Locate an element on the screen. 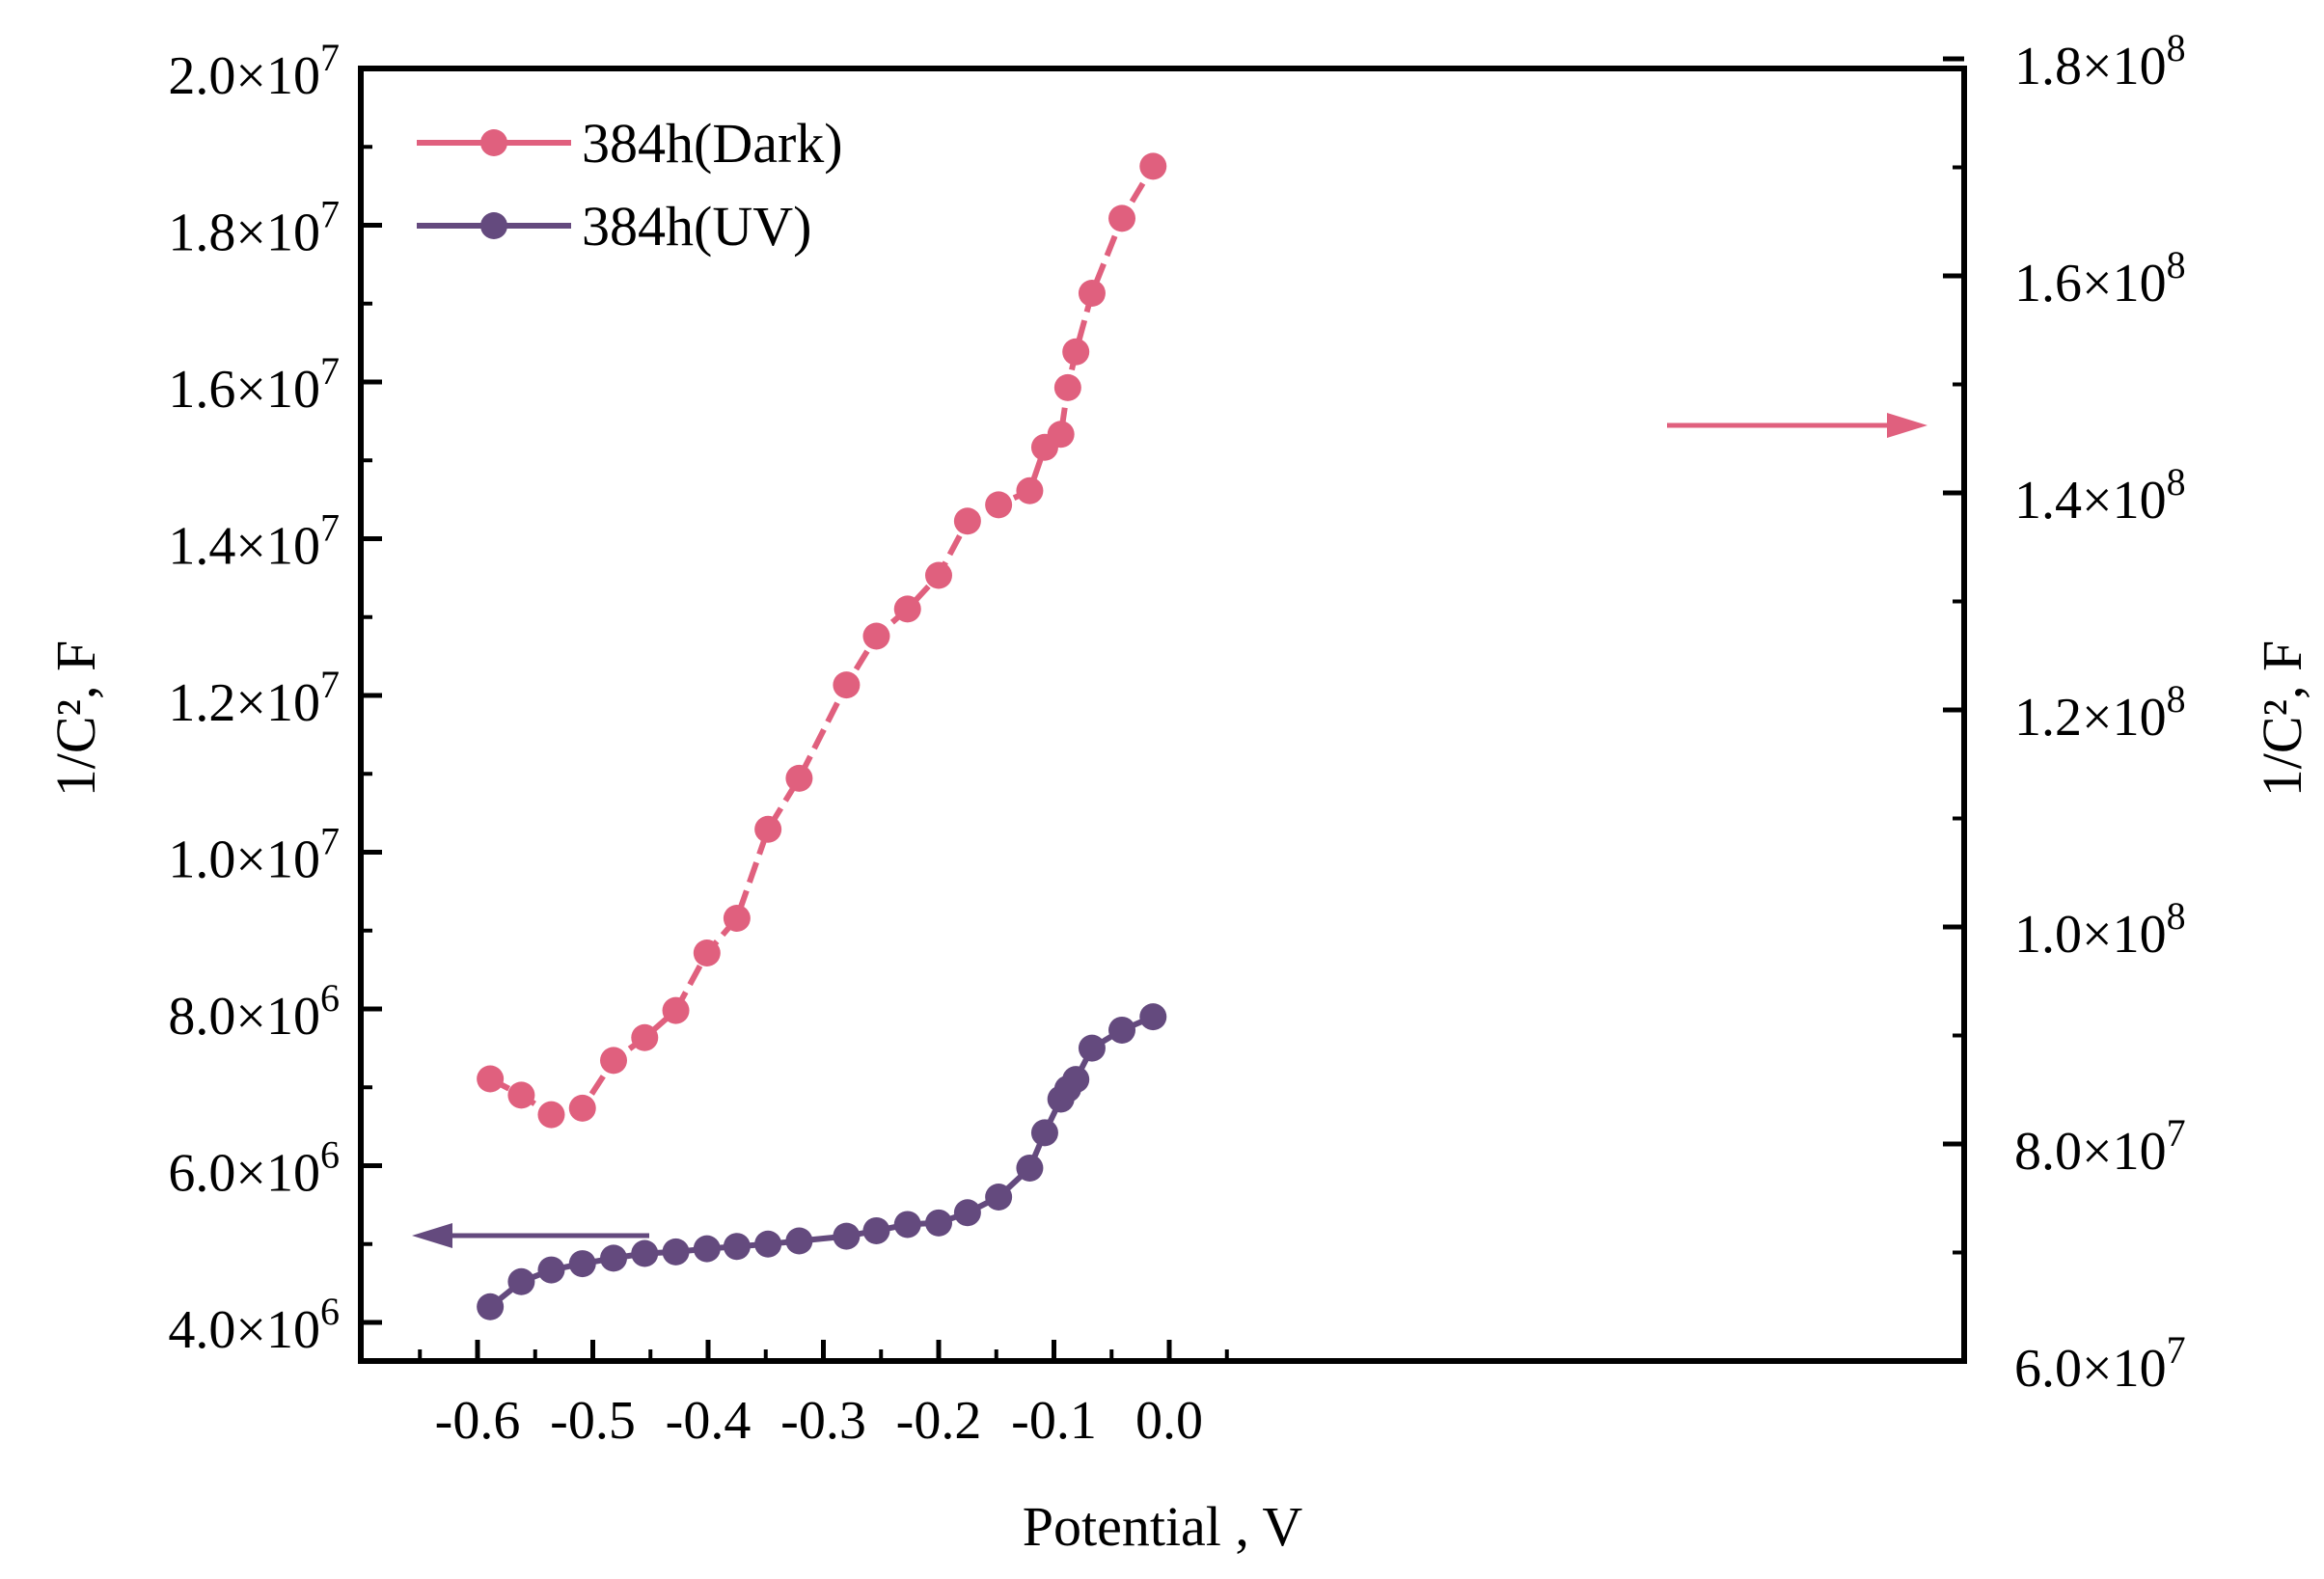 The width and height of the screenshot is (2324, 1579). right-tick-label: 8.0×10⁷ is located at coordinates (2100, 1146).